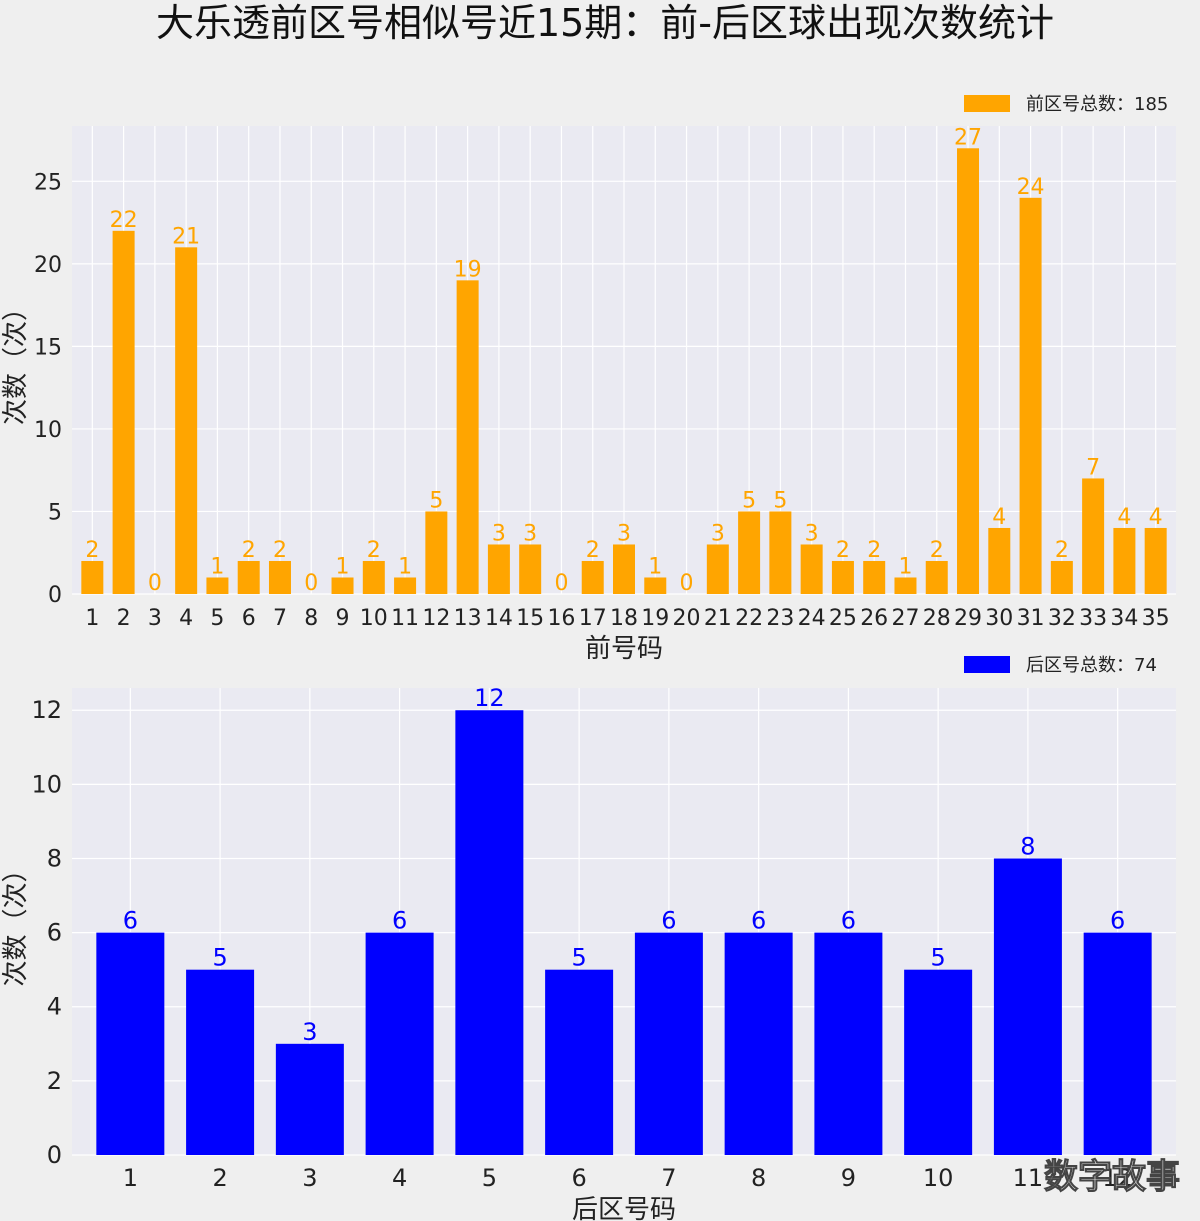 The width and height of the screenshot is (1200, 1221). Describe the element at coordinates (46, 710) in the screenshot. I see `back-ytick-label: 12` at that location.